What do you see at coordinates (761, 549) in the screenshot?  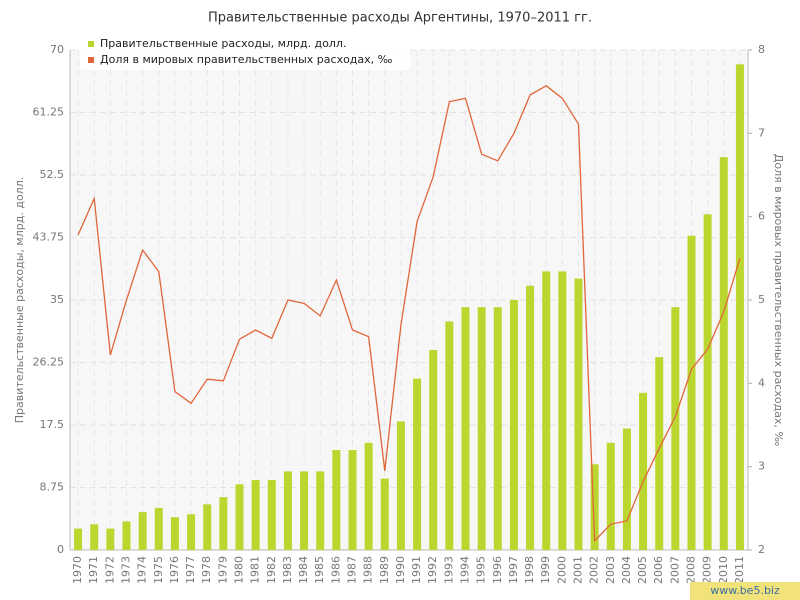 I see `y2-tick-label: 2` at bounding box center [761, 549].